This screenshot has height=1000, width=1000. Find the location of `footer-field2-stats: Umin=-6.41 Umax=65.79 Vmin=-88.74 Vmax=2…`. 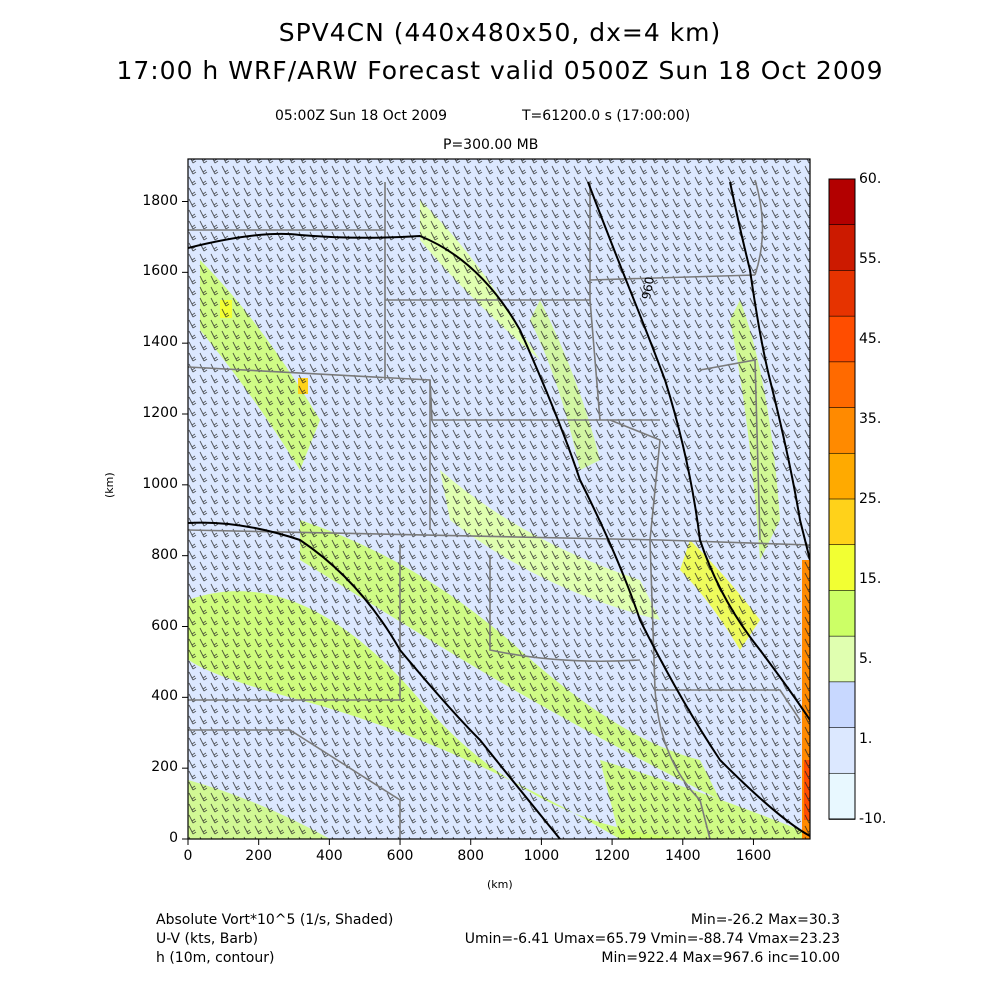

footer-field2-stats: Umin=-6.41 Umax=65.79 Vmin=-88.74 Vmax=2… is located at coordinates (652, 939).